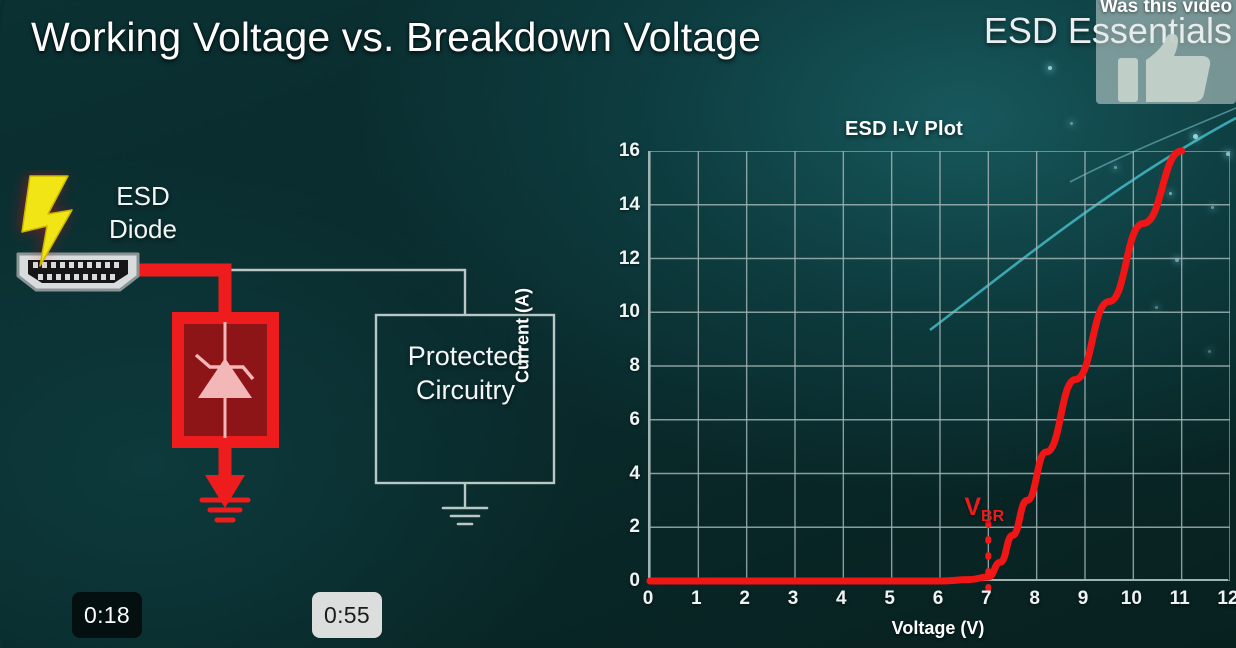 Image resolution: width=1236 pixels, height=648 pixels. I want to click on x-tick-label: 1, so click(696, 598).